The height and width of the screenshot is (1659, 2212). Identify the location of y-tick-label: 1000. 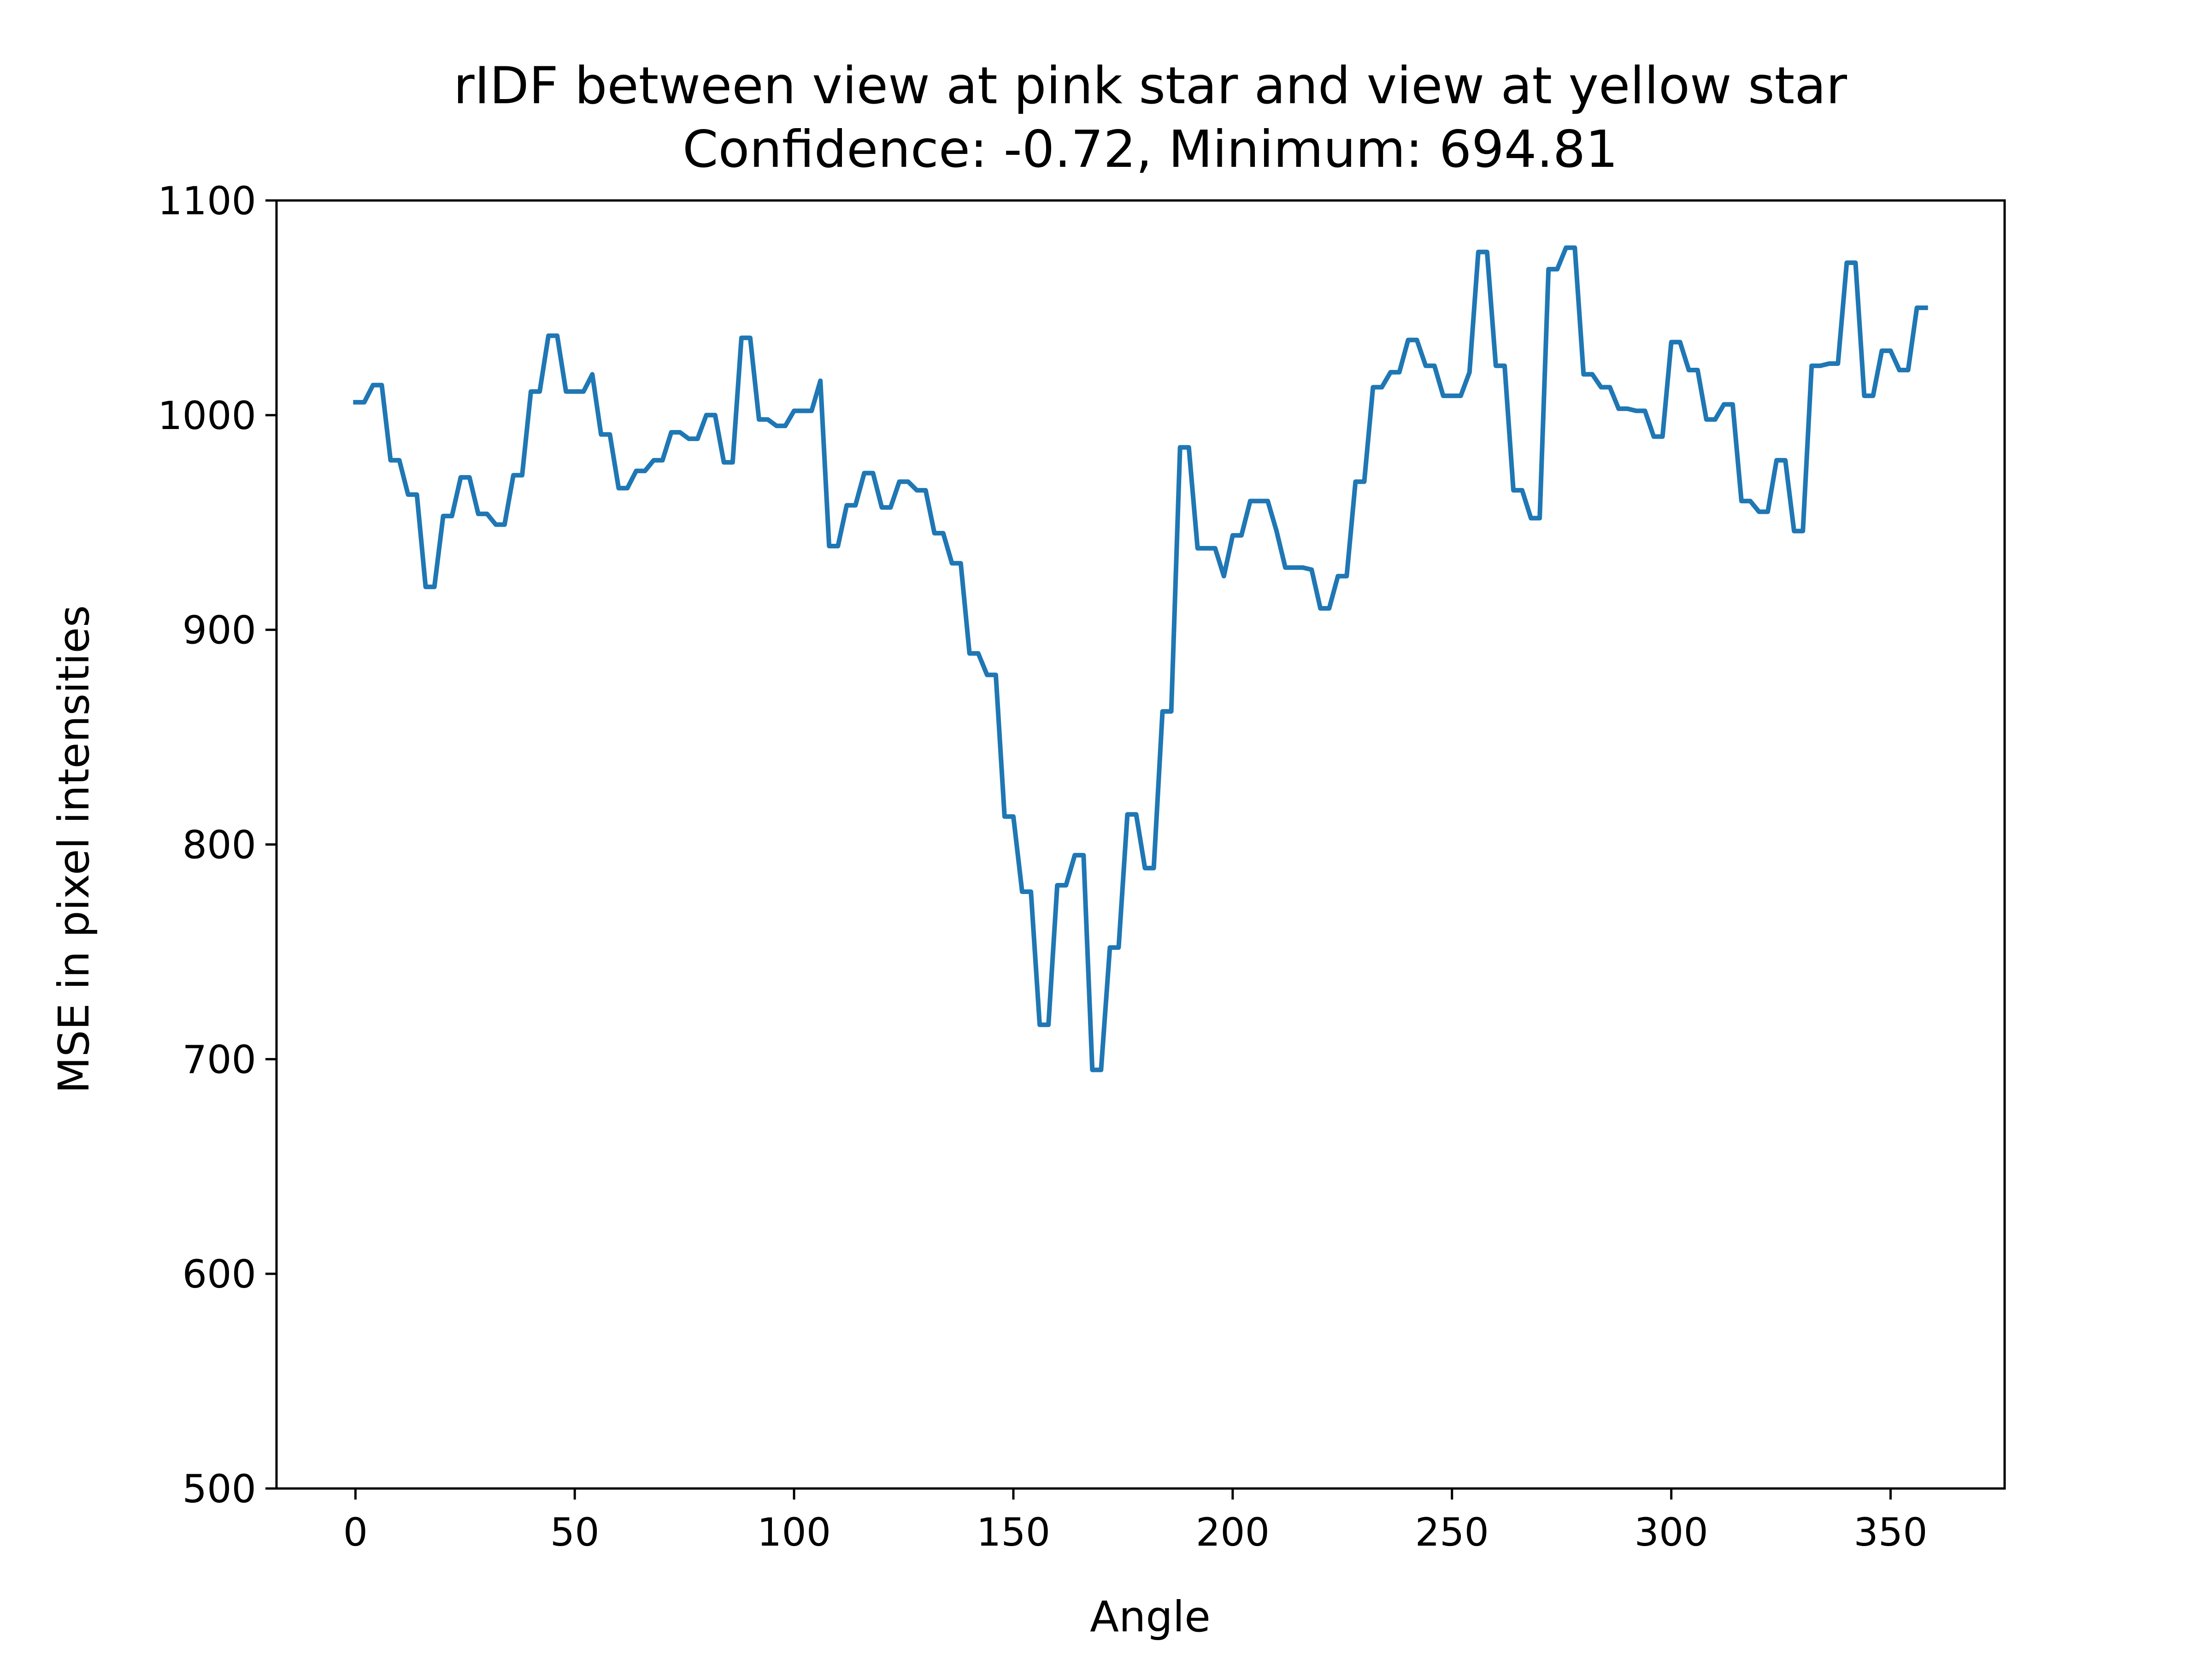
(207, 415).